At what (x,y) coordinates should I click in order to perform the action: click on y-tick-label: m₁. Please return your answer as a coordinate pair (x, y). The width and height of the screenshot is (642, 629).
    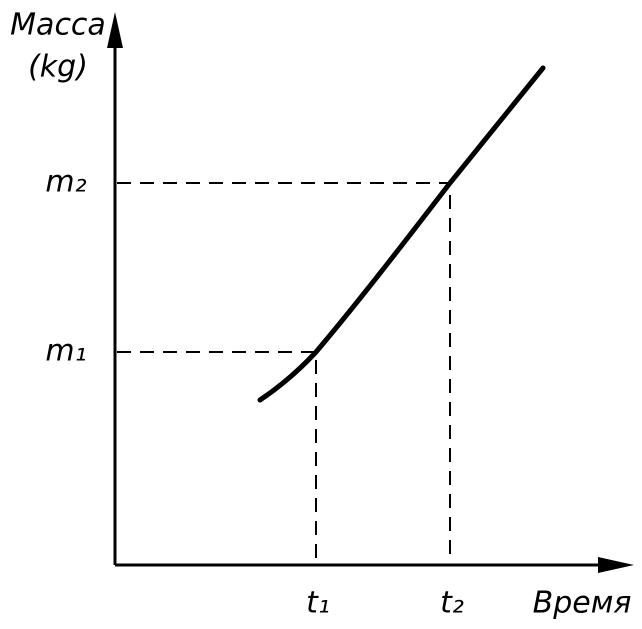
    Looking at the image, I should click on (65, 351).